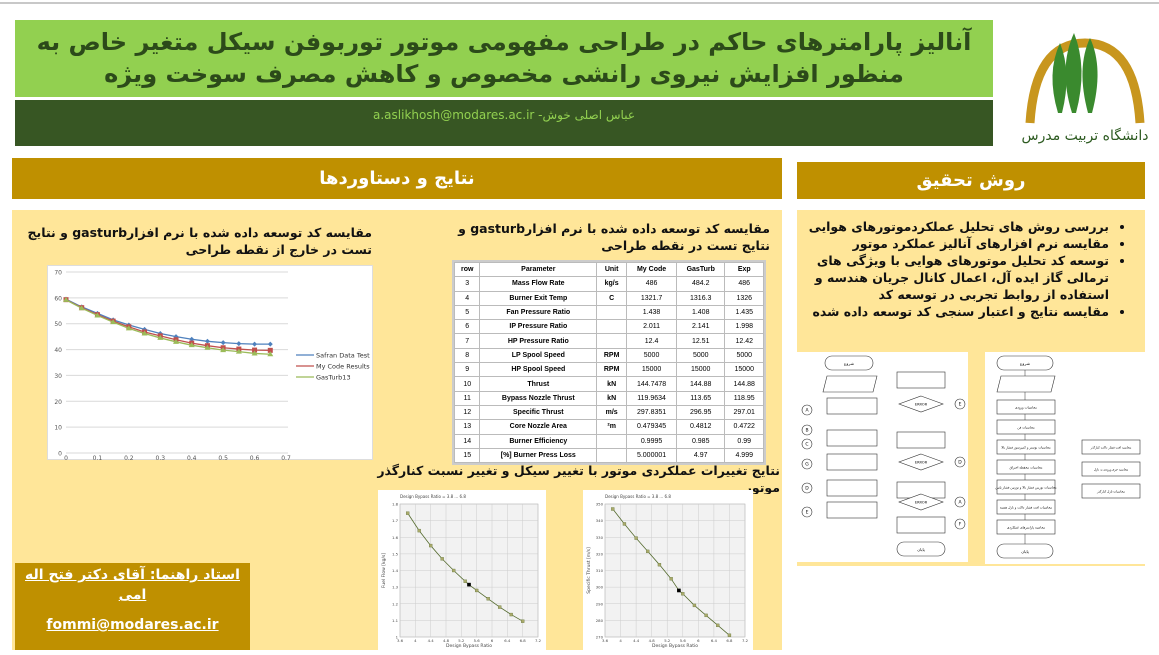 This screenshot has width=1159, height=655. What do you see at coordinates (921, 549) in the screenshot?
I see `end-label: پایان` at bounding box center [921, 549].